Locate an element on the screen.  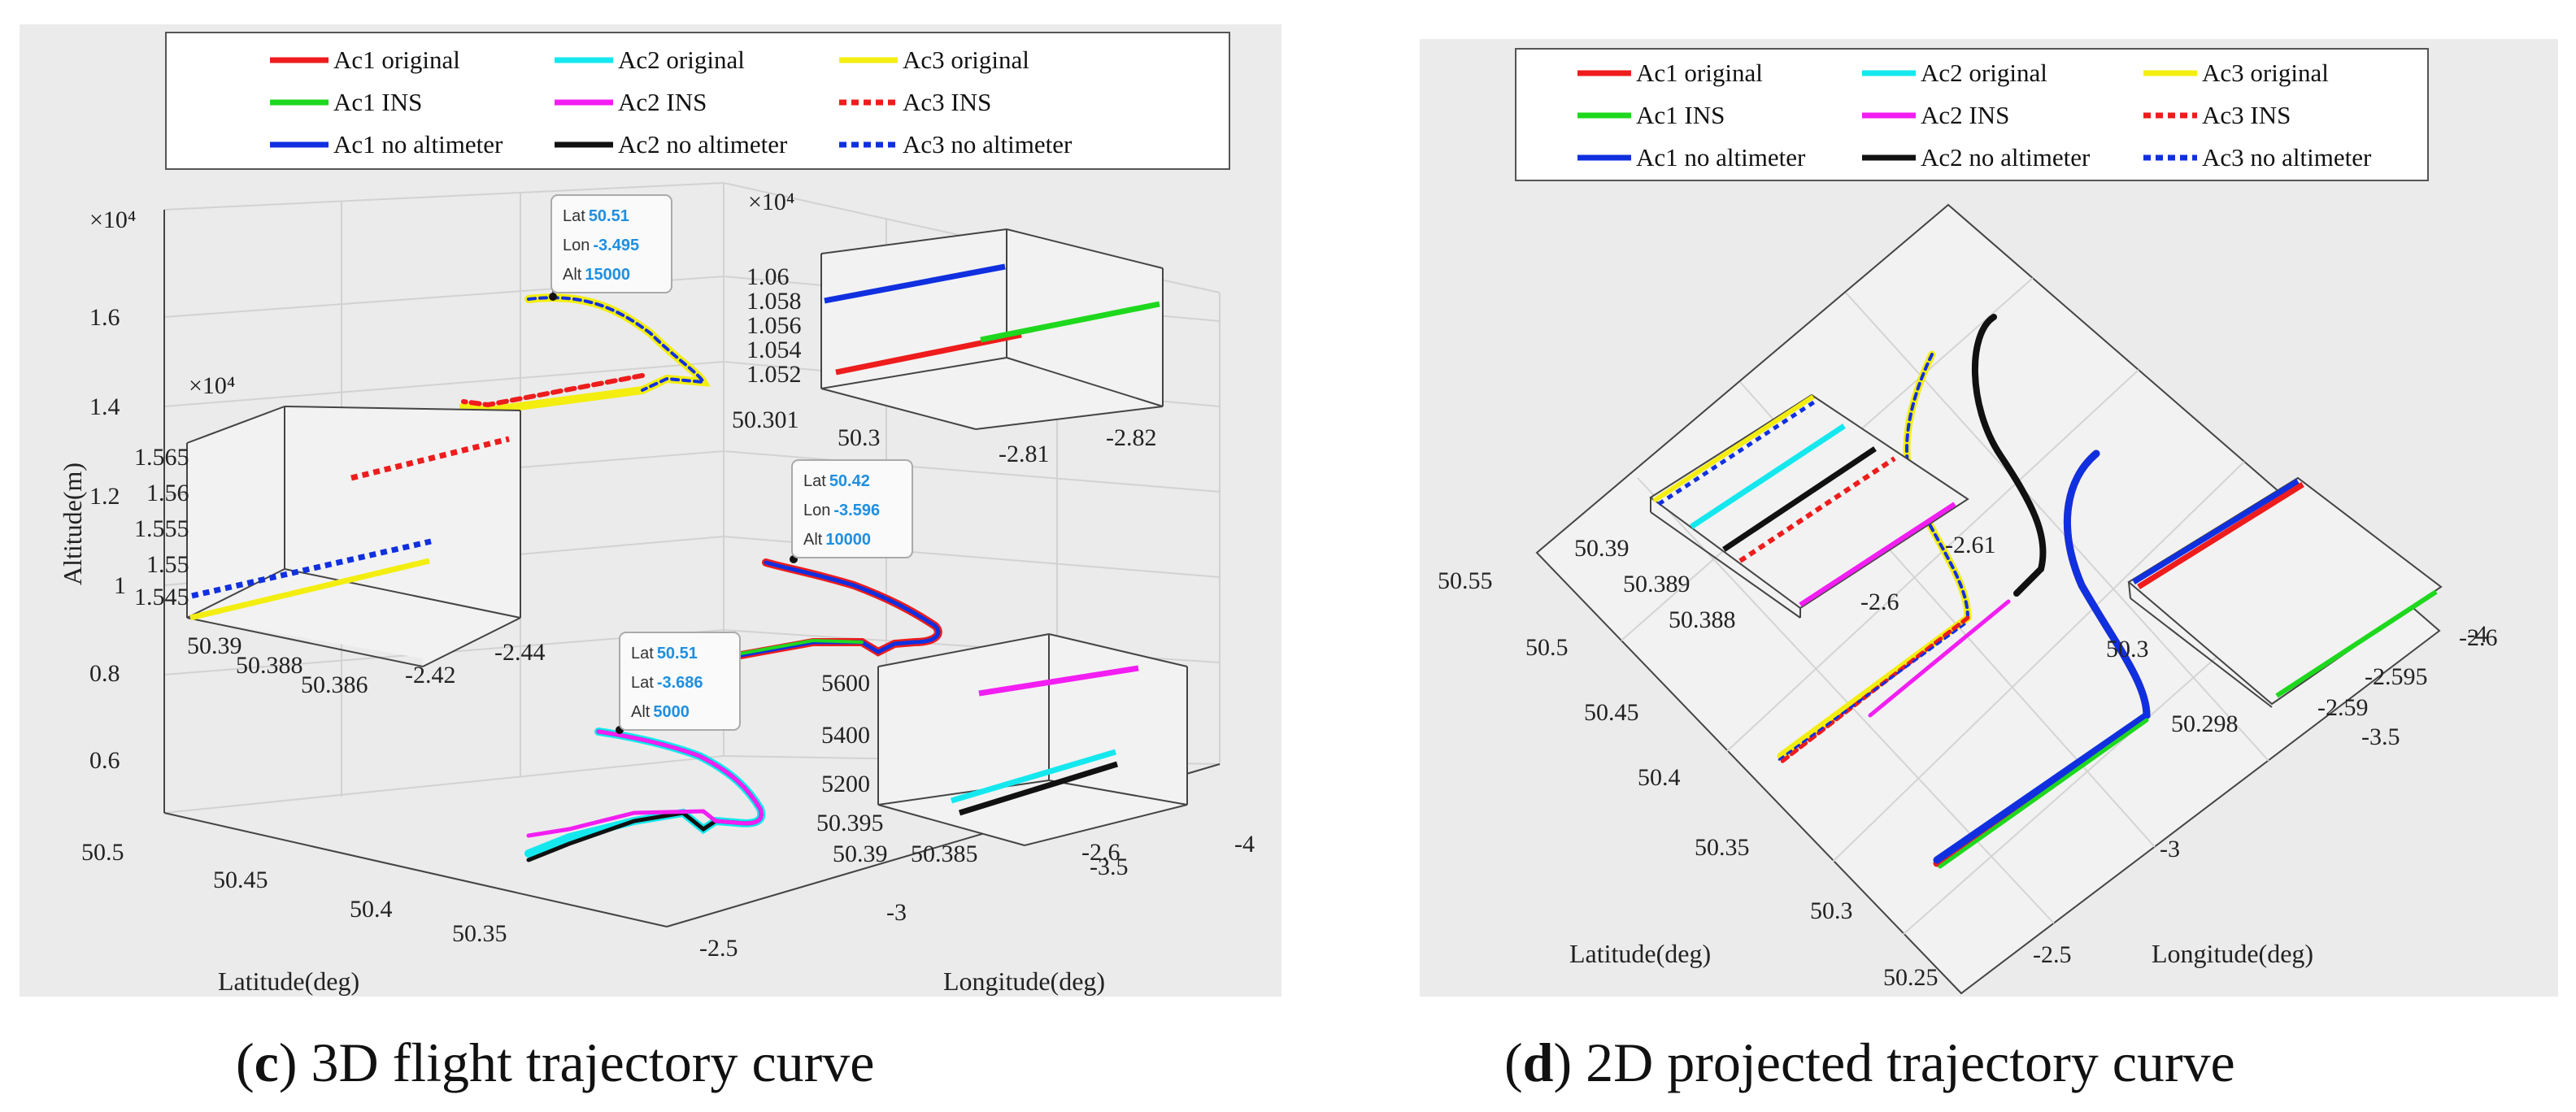
datatip-value: -3.686 is located at coordinates (680, 683).